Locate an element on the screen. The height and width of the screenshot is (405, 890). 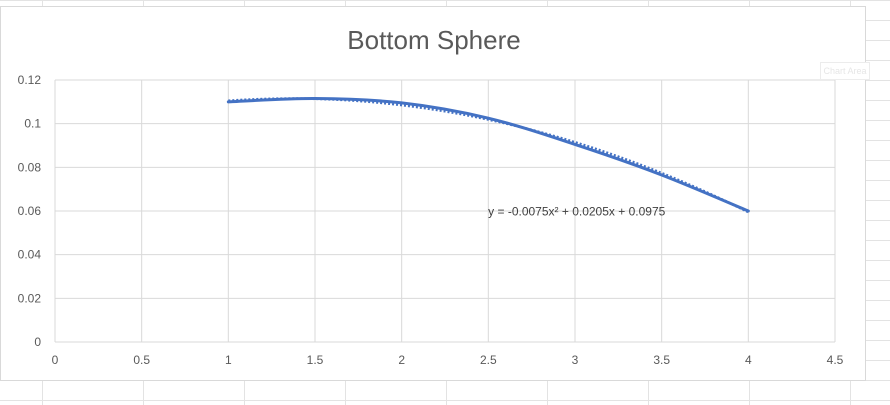
x-tick-label: 0 is located at coordinates (55, 360).